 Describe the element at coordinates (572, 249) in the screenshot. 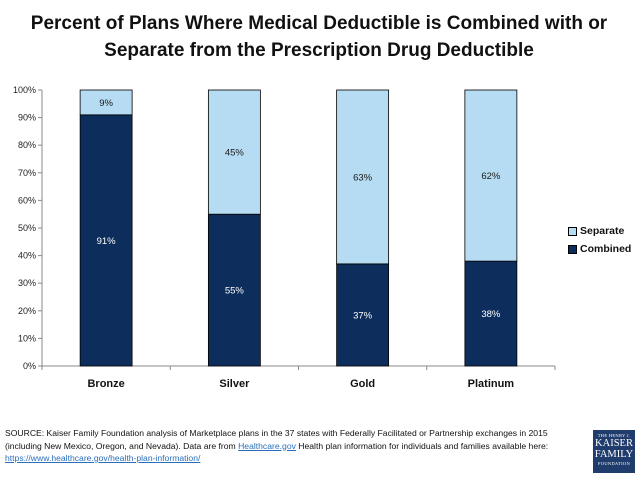

I see `legend-swatch-combined` at that location.